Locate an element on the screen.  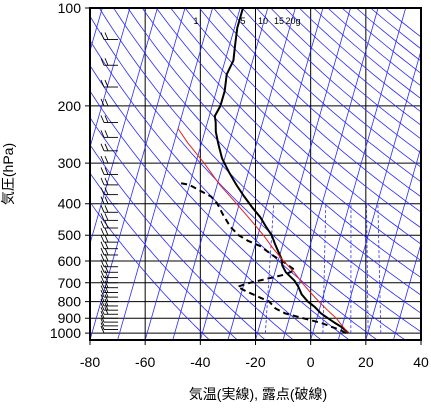
x-axis-label: 気温(実線), 露点(破線) is located at coordinates (258, 394).